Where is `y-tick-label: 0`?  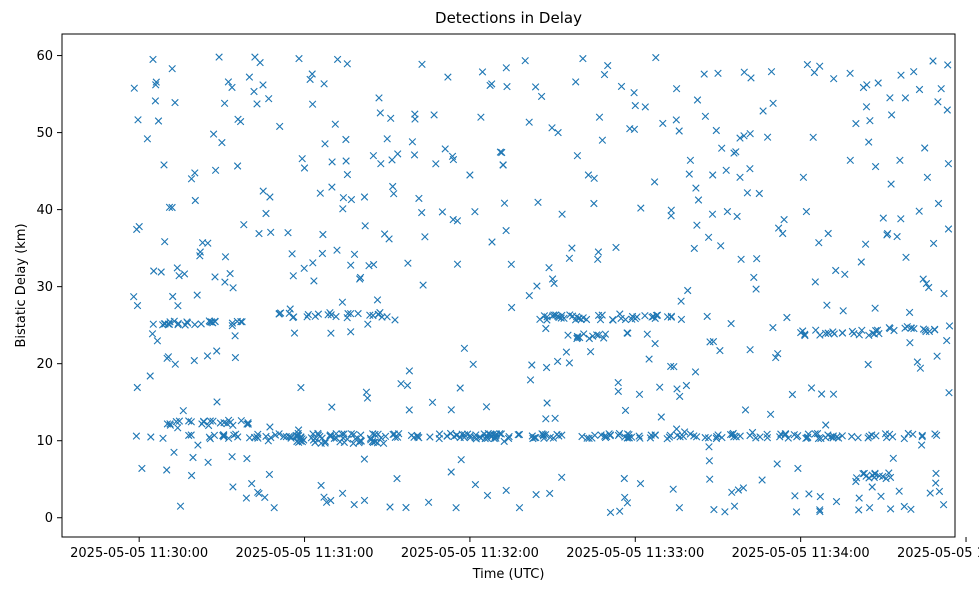
y-tick-label: 0 is located at coordinates (49, 518).